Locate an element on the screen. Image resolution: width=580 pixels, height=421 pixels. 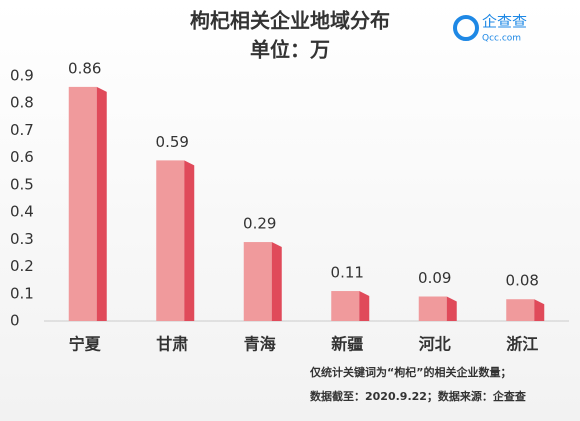
y-tick-label: 0.7 is located at coordinates (22, 130).